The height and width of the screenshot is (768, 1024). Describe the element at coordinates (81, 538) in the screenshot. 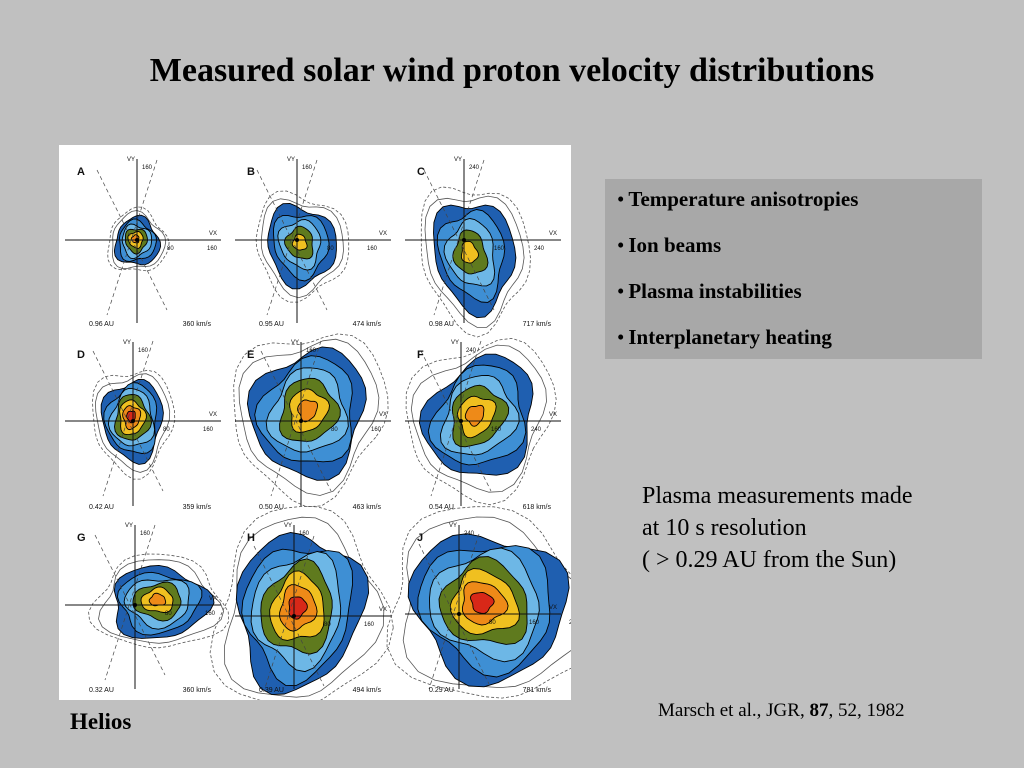

I see `panel-letter: G` at that location.